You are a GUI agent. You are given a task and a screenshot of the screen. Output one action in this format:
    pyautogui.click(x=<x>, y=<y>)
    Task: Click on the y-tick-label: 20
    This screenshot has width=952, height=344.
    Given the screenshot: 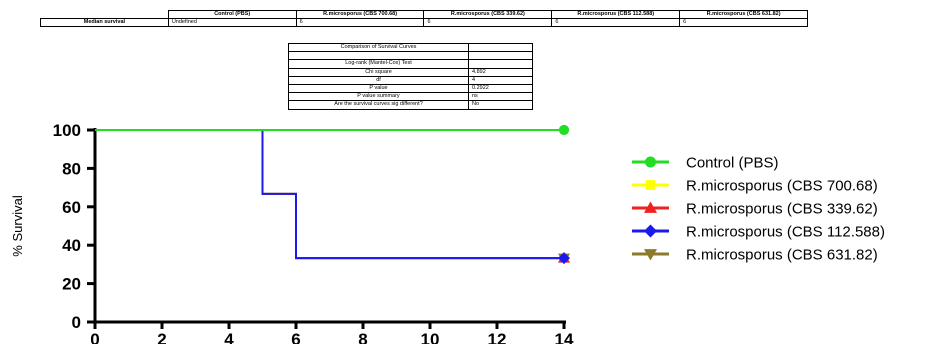 What is the action you would take?
    pyautogui.click(x=71, y=284)
    